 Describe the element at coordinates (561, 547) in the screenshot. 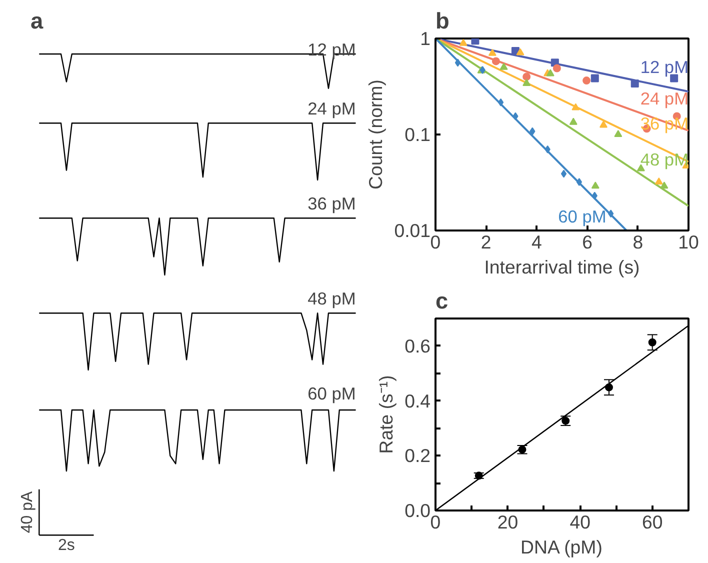

I see `x-axis-title: DNA (pM)` at that location.